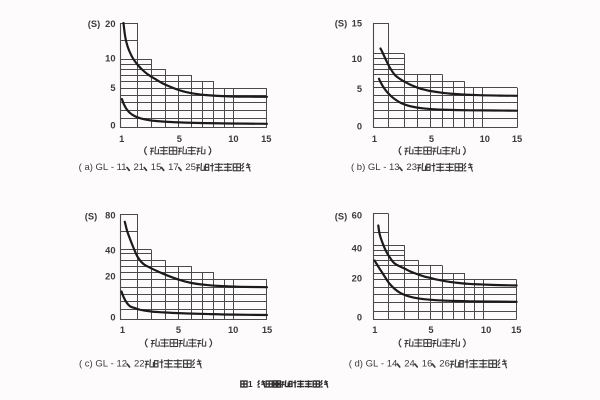 This screenshot has height=400, width=600. I want to click on svg-text: 26, so click(444, 363).